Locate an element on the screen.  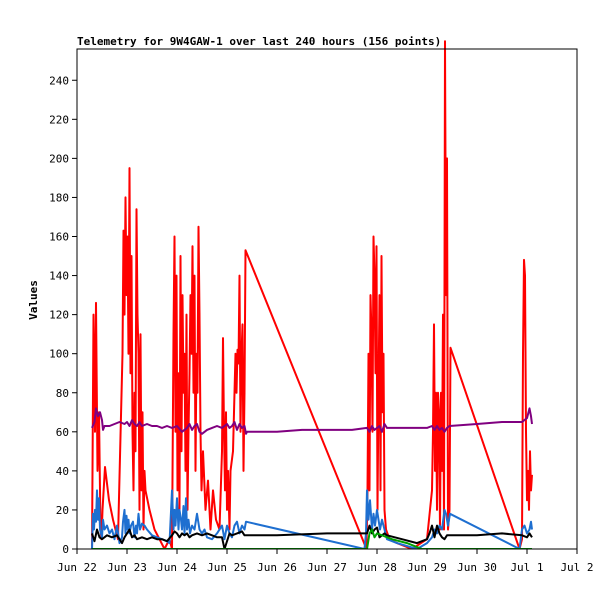
y-tick-label: 200 is located at coordinates (59, 158).